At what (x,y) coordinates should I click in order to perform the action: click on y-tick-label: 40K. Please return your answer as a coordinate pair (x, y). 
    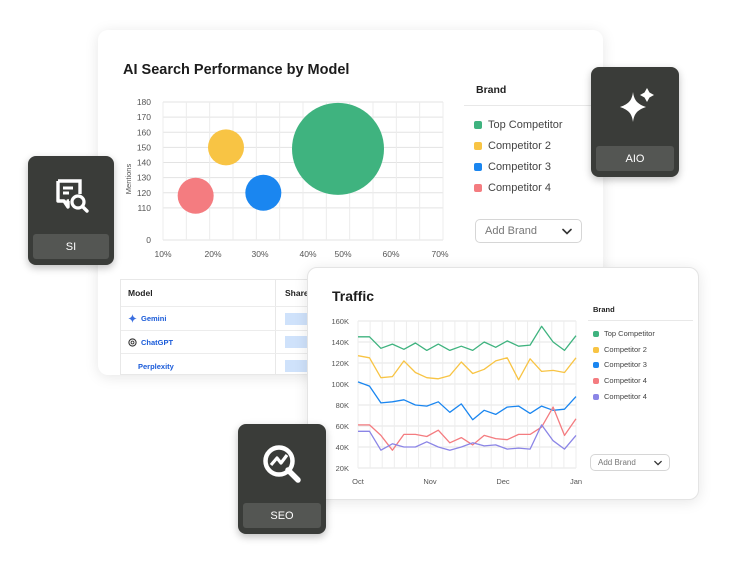
    Looking at the image, I should click on (342, 447).